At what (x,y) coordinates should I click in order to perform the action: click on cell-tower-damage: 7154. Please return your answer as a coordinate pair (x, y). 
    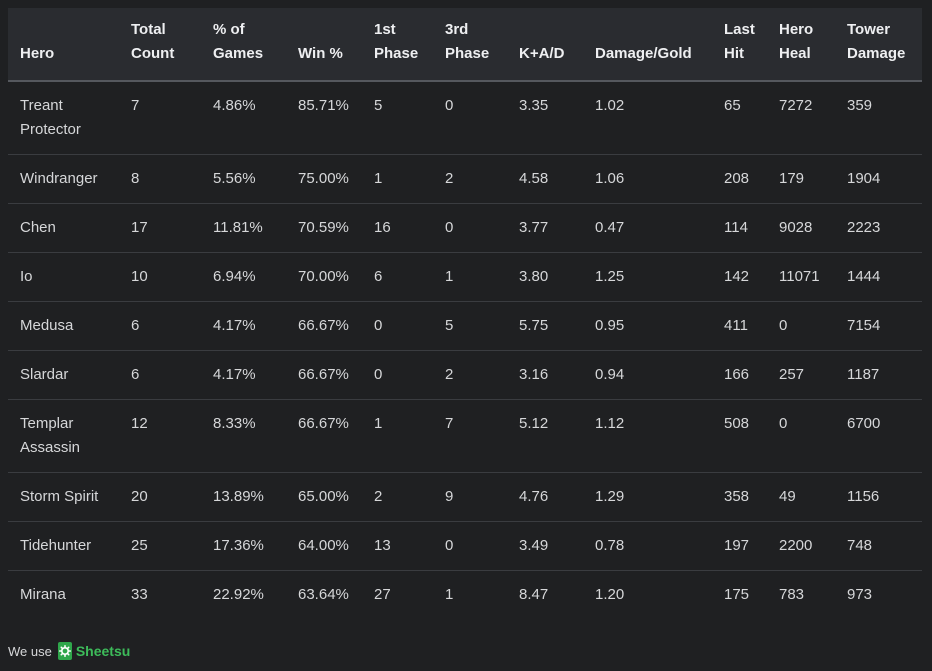
    Looking at the image, I should click on (878, 326).